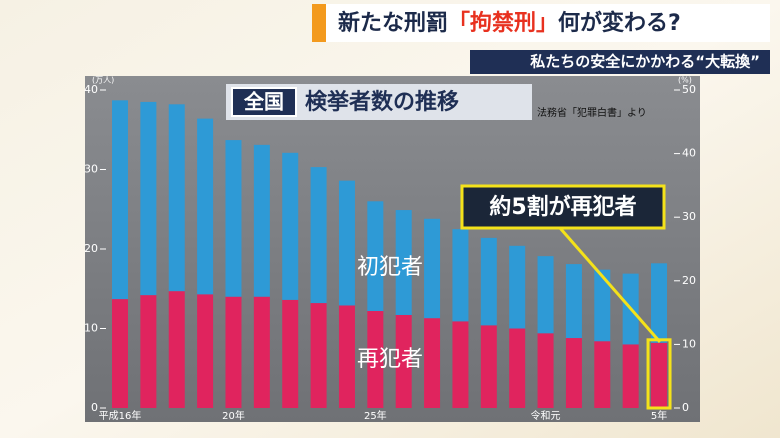  Describe the element at coordinates (546, 415) in the screenshot. I see `x-tick-label: 令和元` at that location.